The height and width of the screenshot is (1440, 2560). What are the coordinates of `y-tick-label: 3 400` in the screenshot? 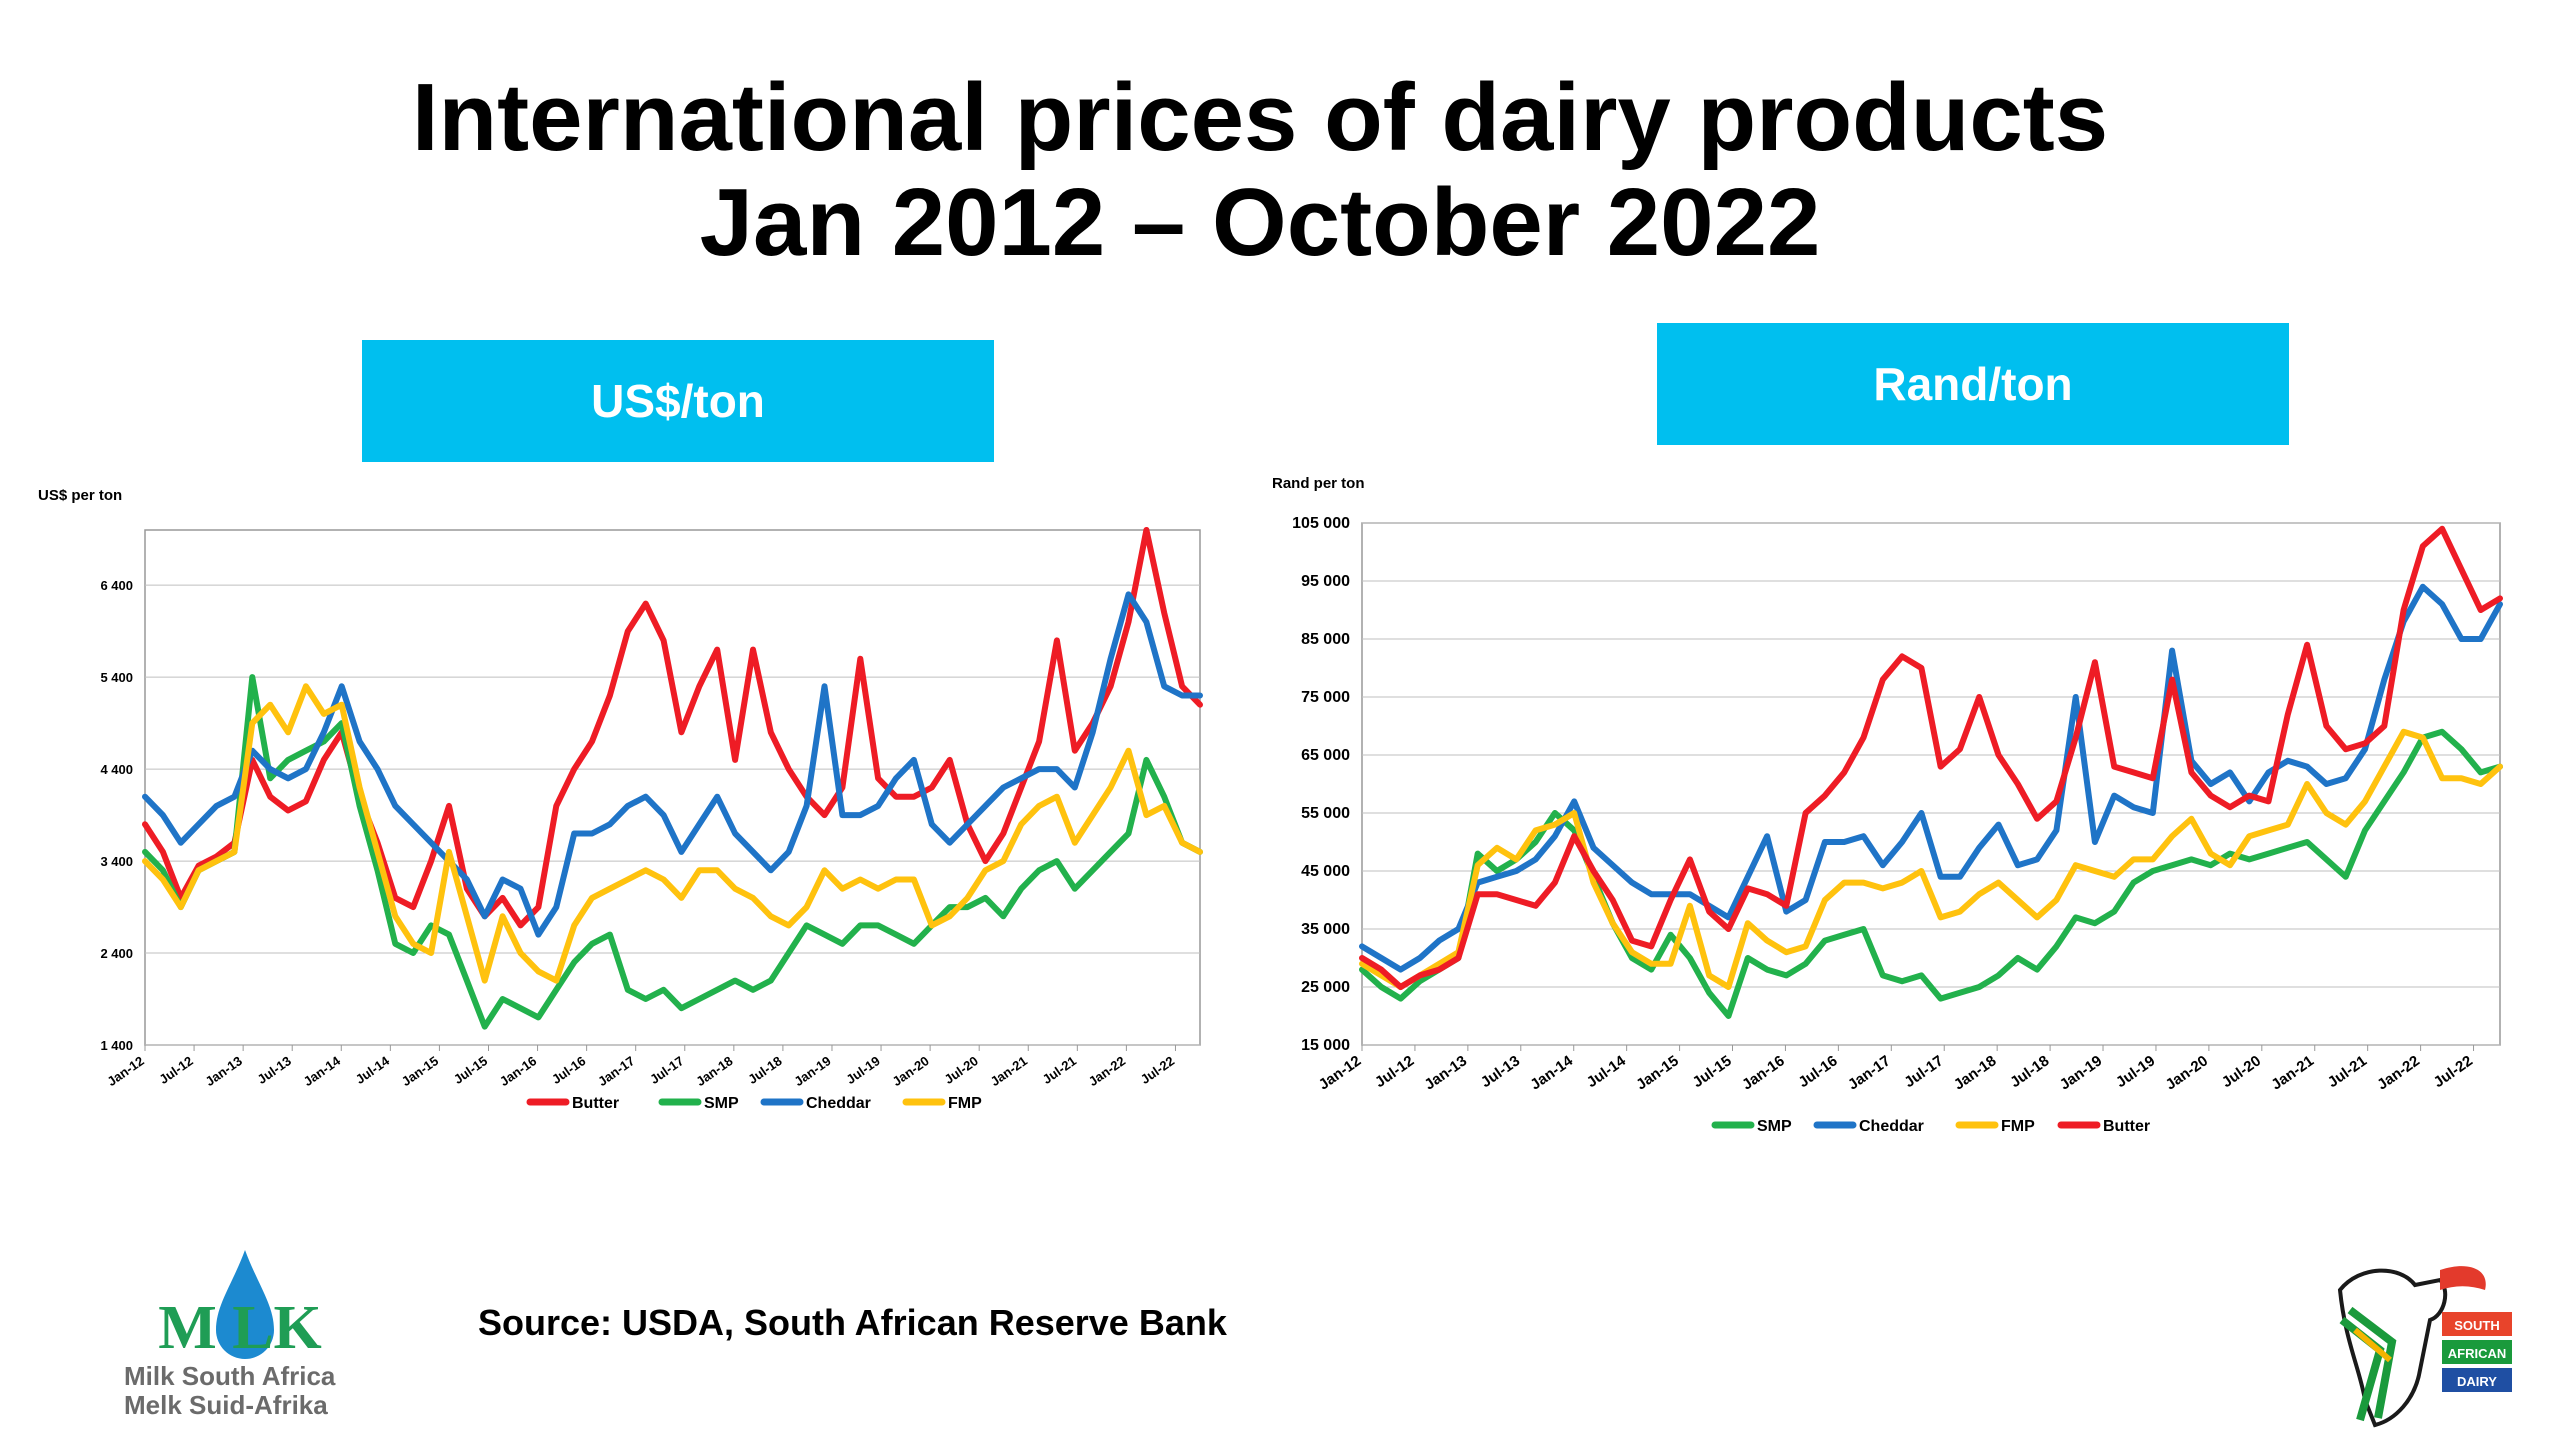 It's located at (116, 861).